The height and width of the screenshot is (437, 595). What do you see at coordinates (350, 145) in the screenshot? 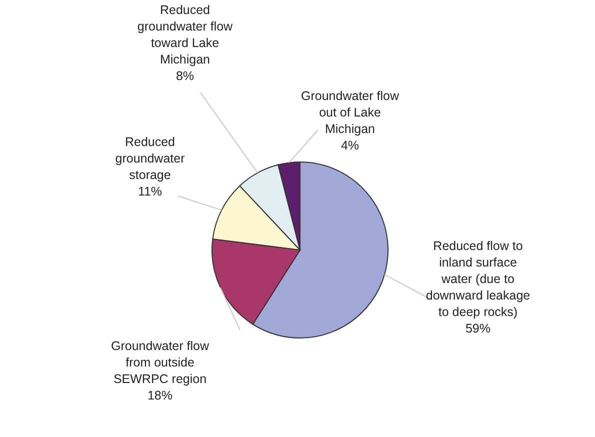
I see `data-label: 4%` at bounding box center [350, 145].